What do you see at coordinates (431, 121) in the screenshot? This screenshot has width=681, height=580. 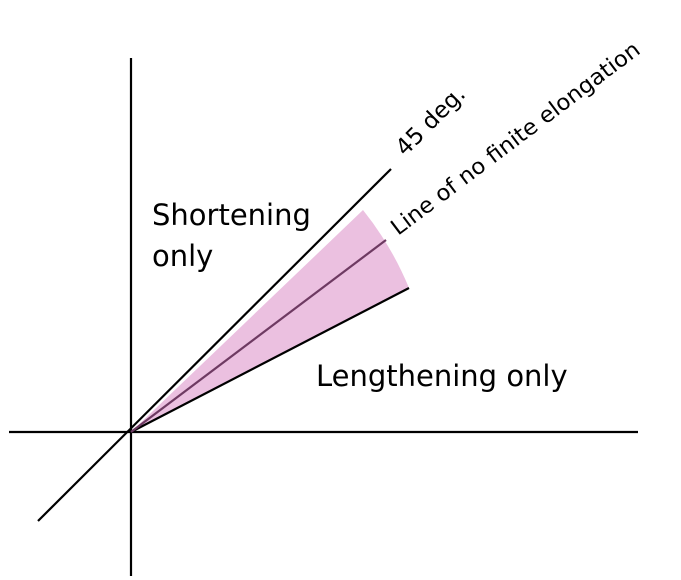 I see `forty-five-degree-label: 45 deg.` at bounding box center [431, 121].